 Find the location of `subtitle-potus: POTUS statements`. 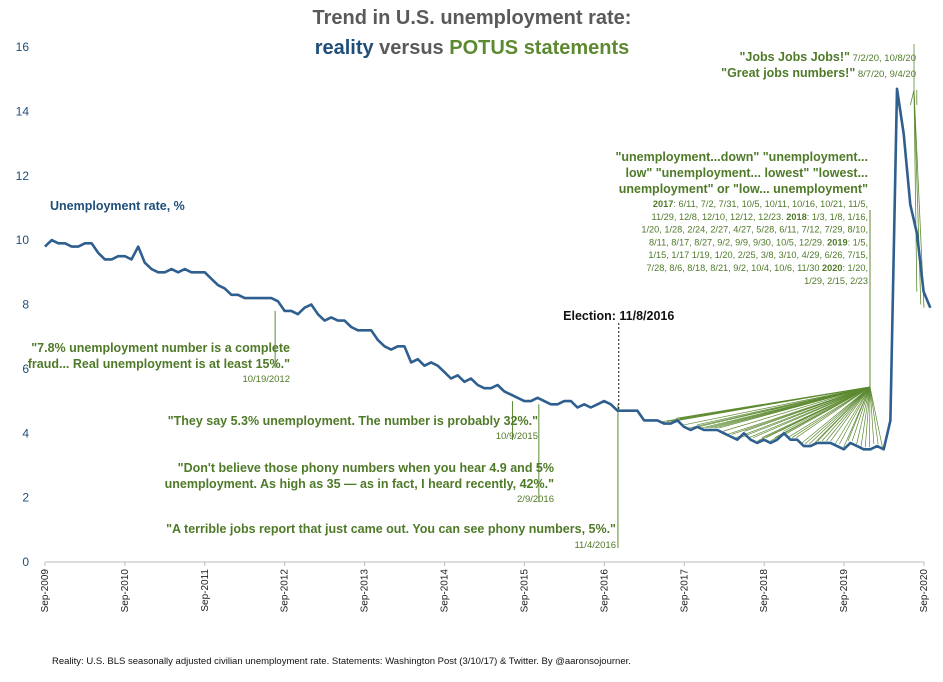

subtitle-potus: POTUS statements is located at coordinates (539, 48).